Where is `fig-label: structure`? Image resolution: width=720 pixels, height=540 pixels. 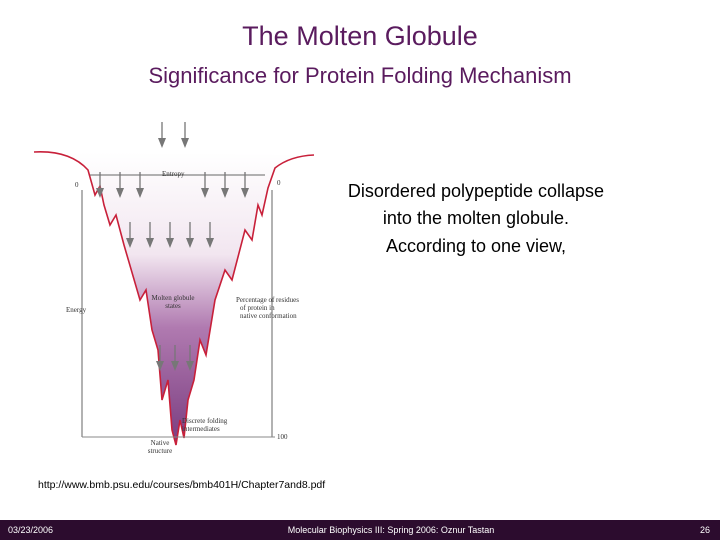 fig-label: structure is located at coordinates (160, 451).